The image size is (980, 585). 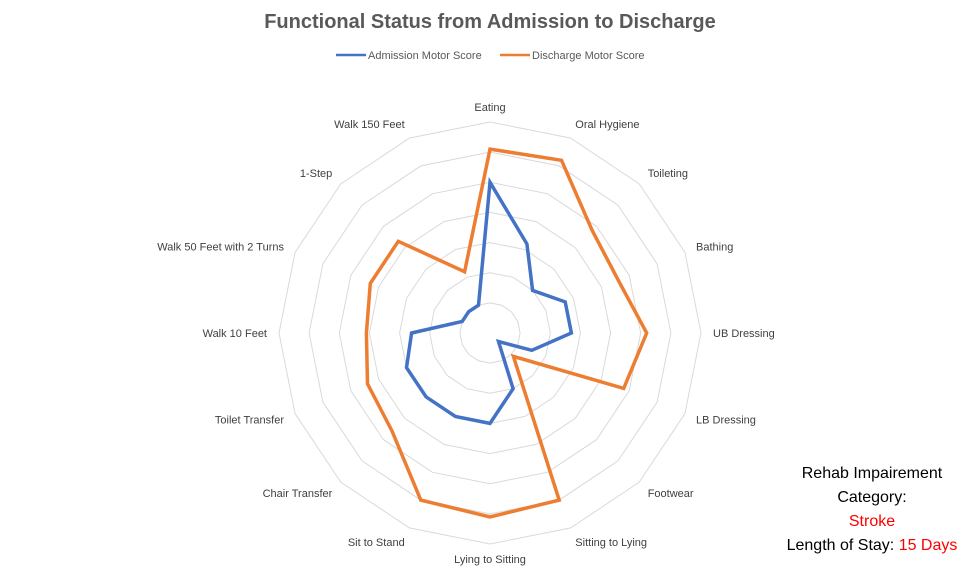 What do you see at coordinates (489, 108) in the screenshot?
I see `category-label-eating: Eating` at bounding box center [489, 108].